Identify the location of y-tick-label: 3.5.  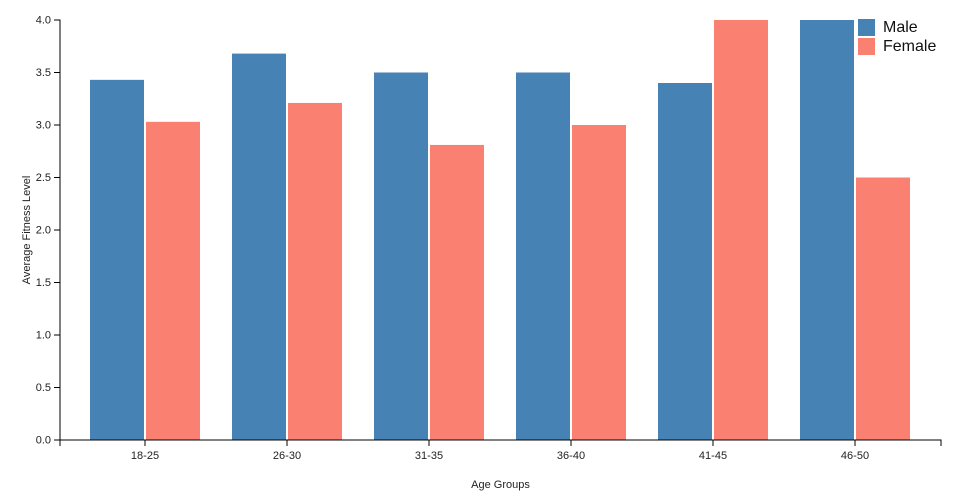
(43, 73).